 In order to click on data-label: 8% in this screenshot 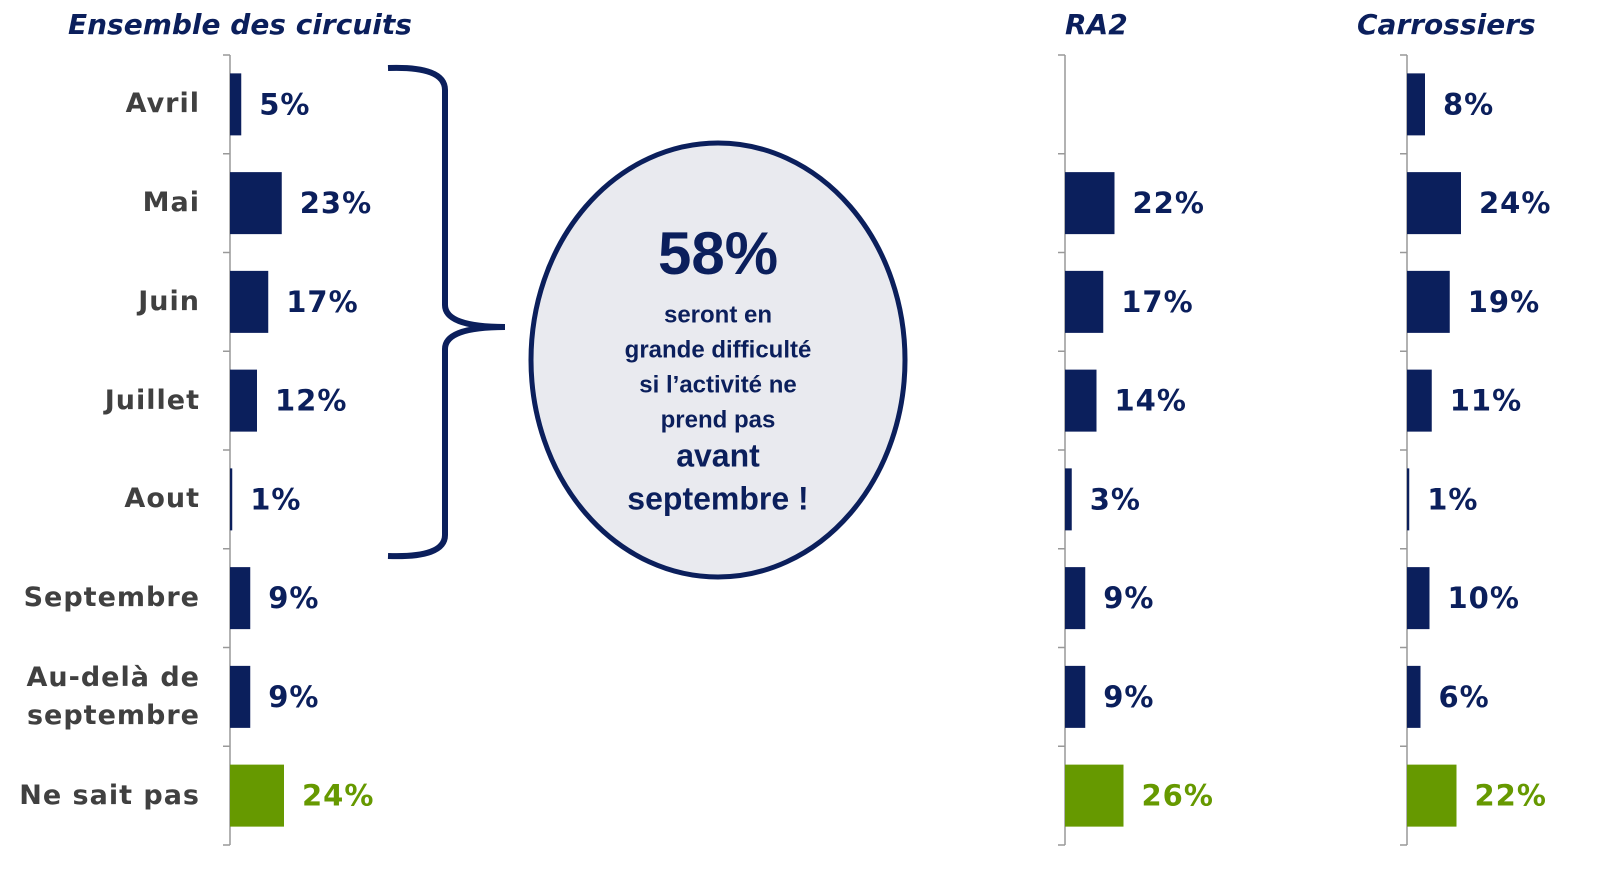, I will do `click(1468, 104)`.